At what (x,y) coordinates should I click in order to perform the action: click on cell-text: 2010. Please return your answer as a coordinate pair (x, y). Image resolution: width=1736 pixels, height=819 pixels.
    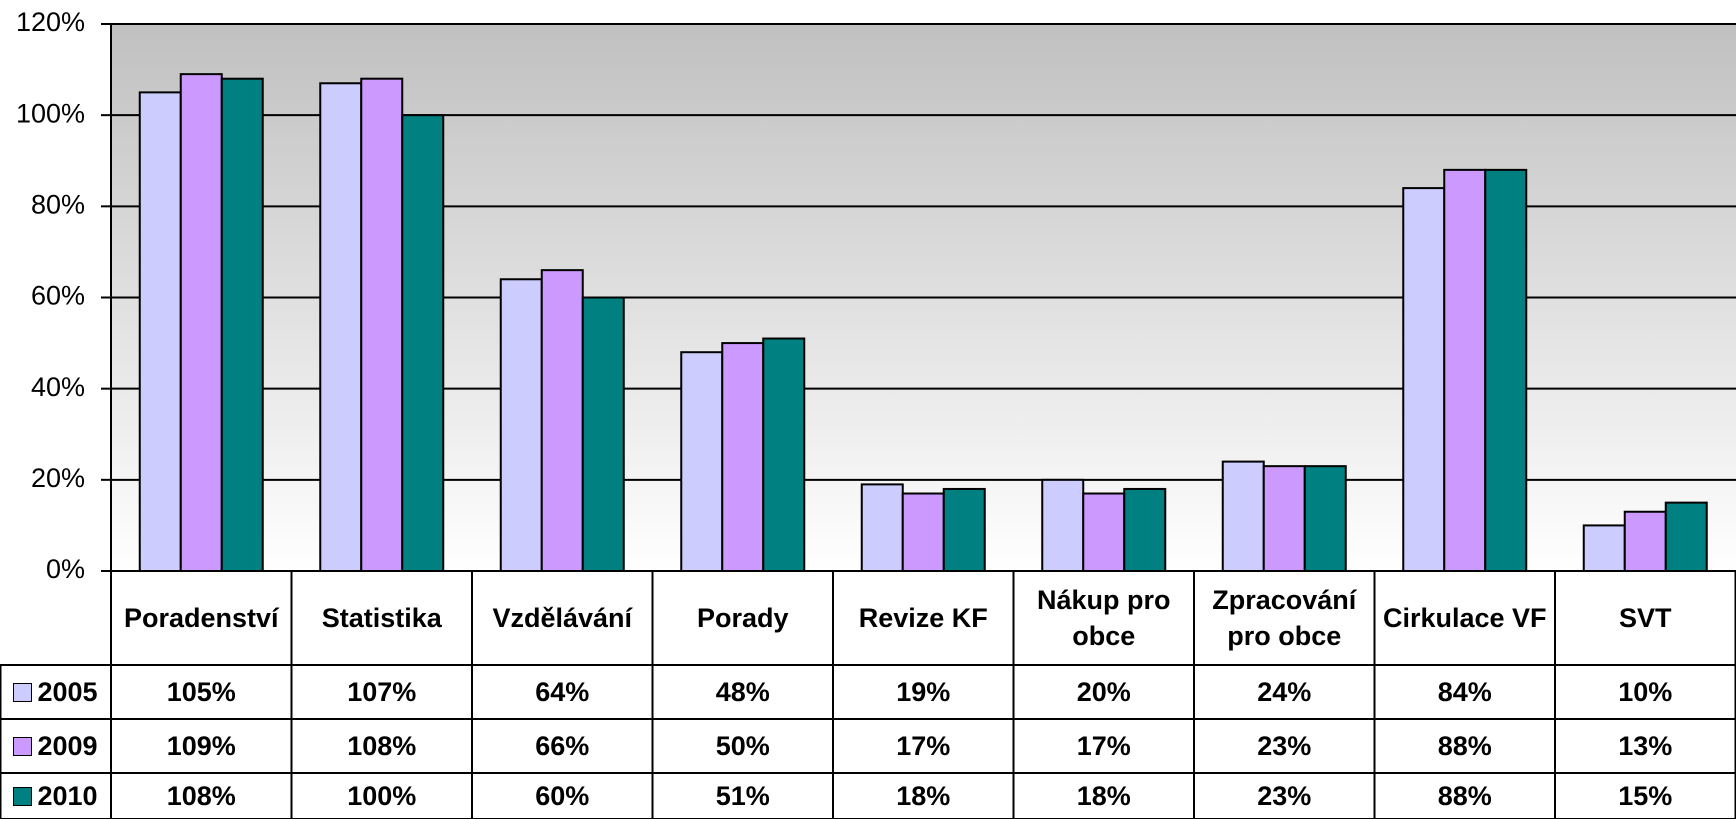
    Looking at the image, I should click on (67, 795).